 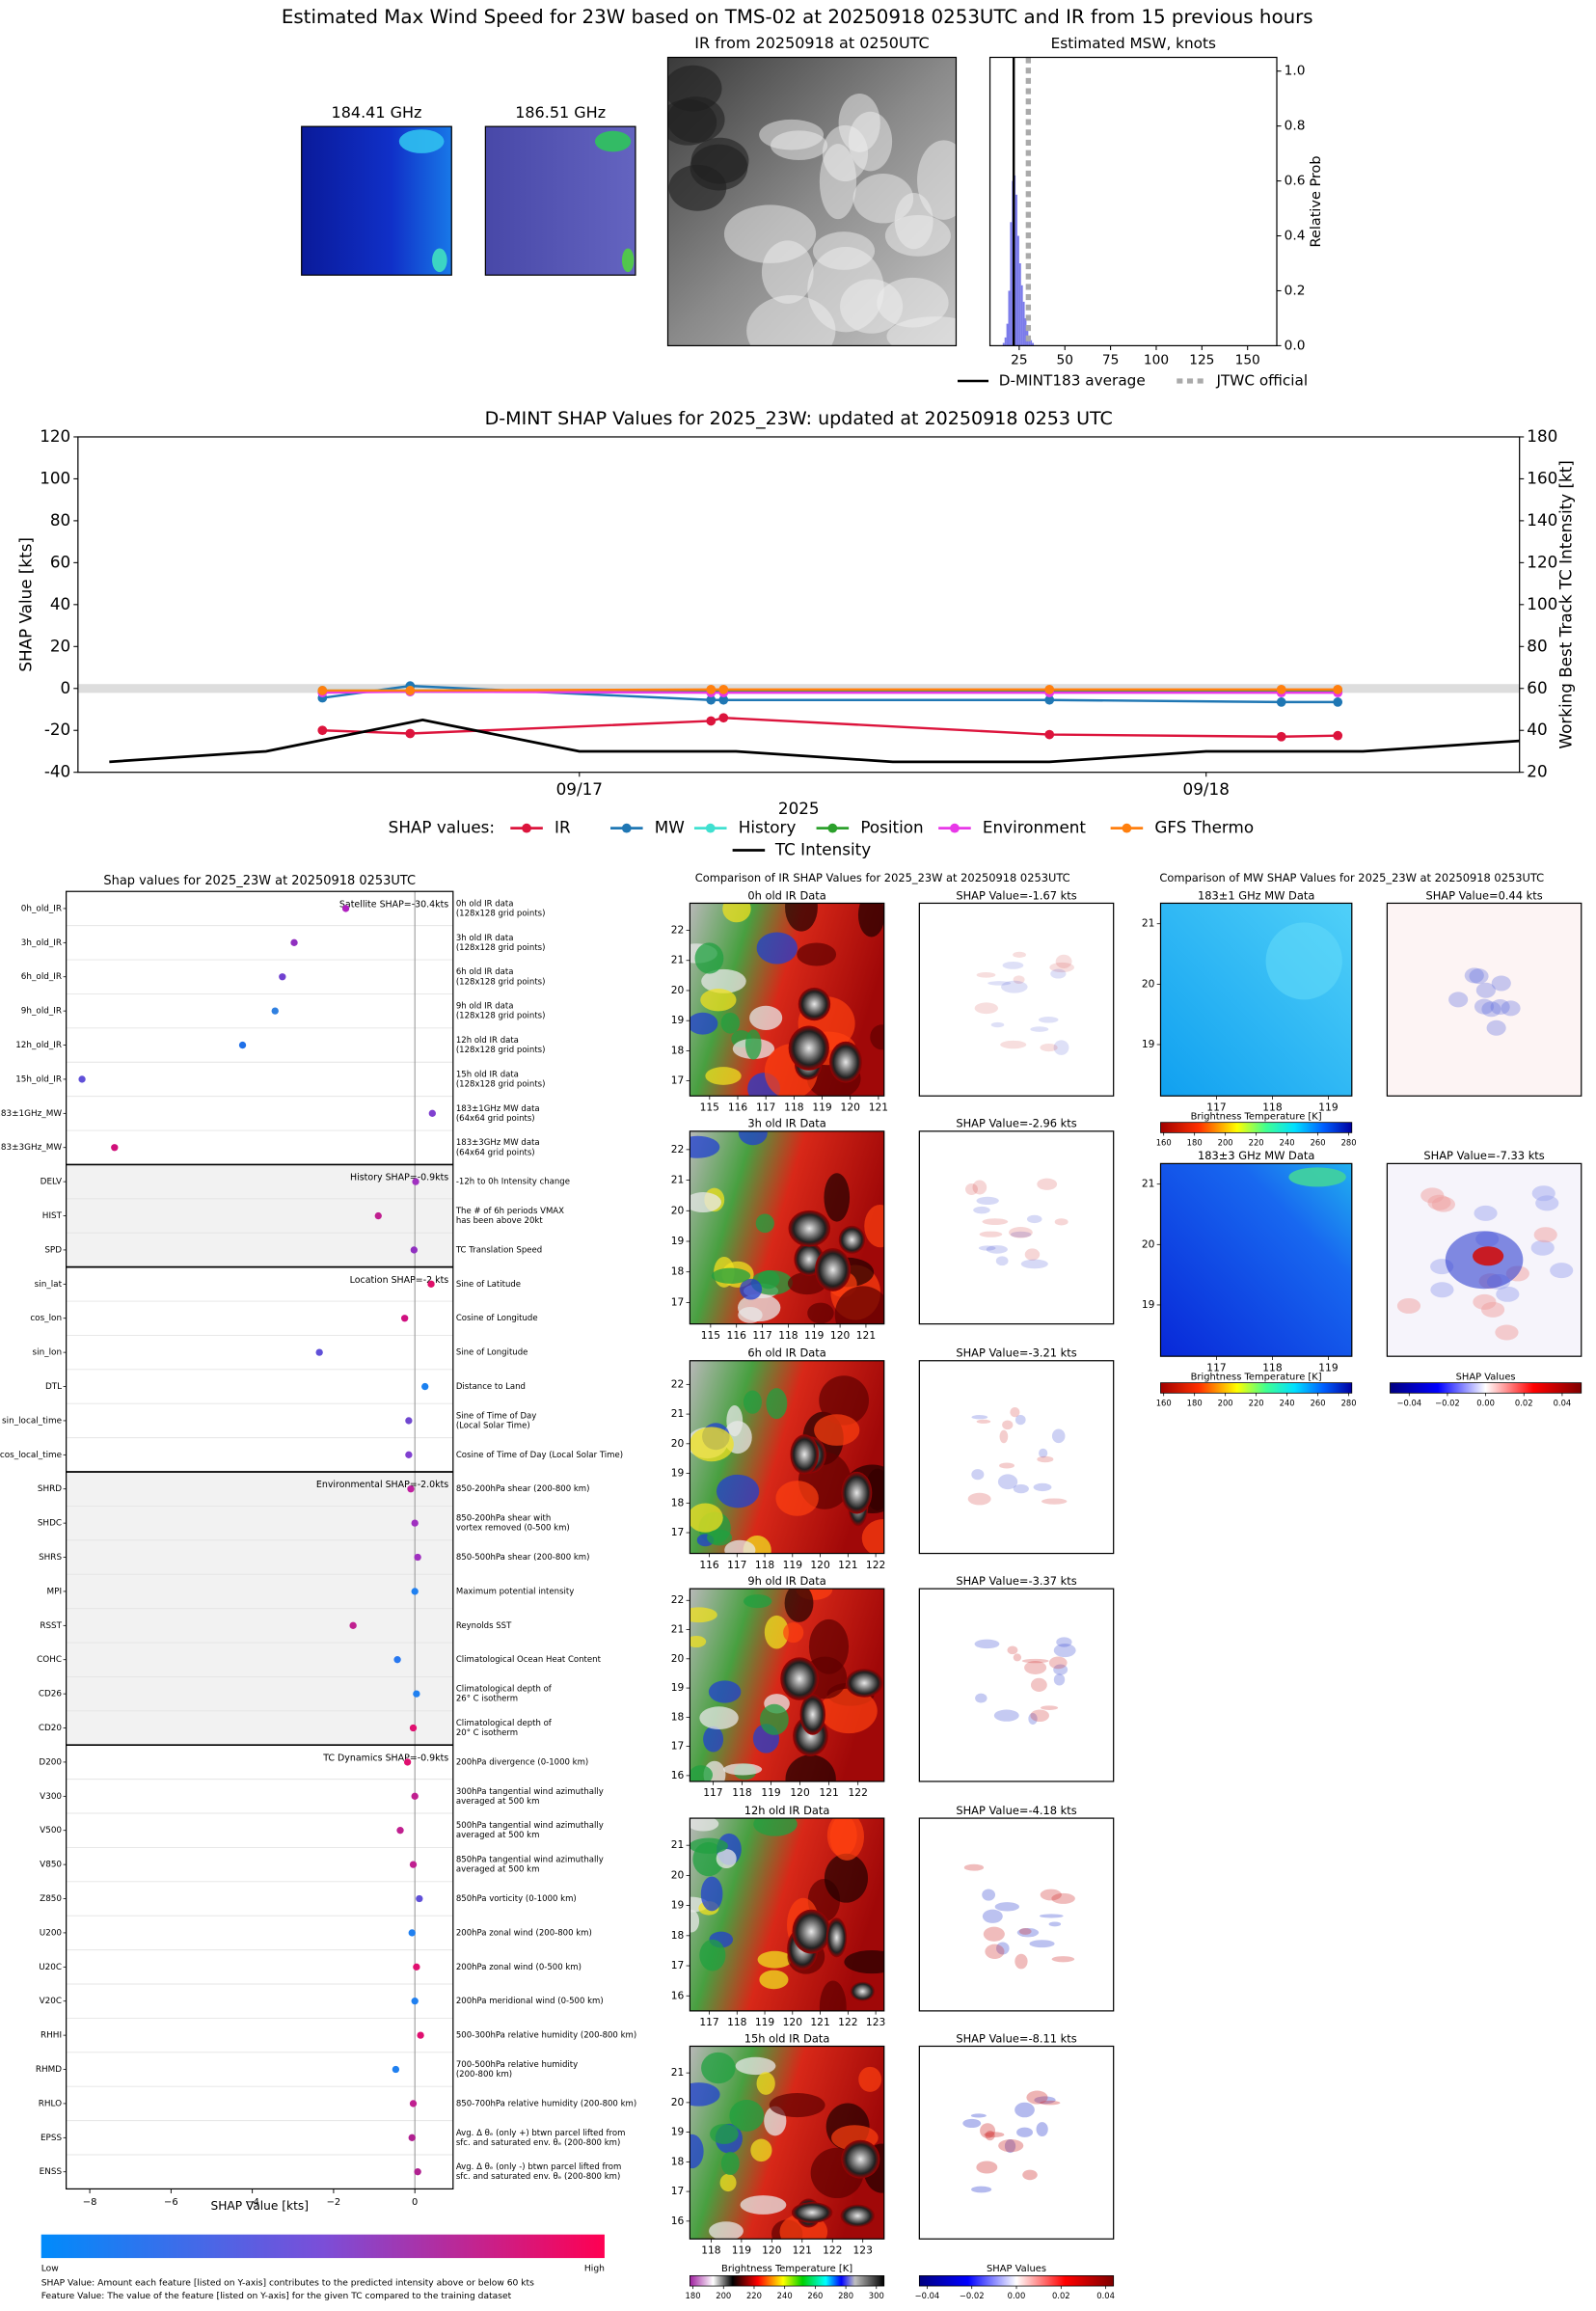 I want to click on y-tick-label: 16, so click(x=678, y=1775).